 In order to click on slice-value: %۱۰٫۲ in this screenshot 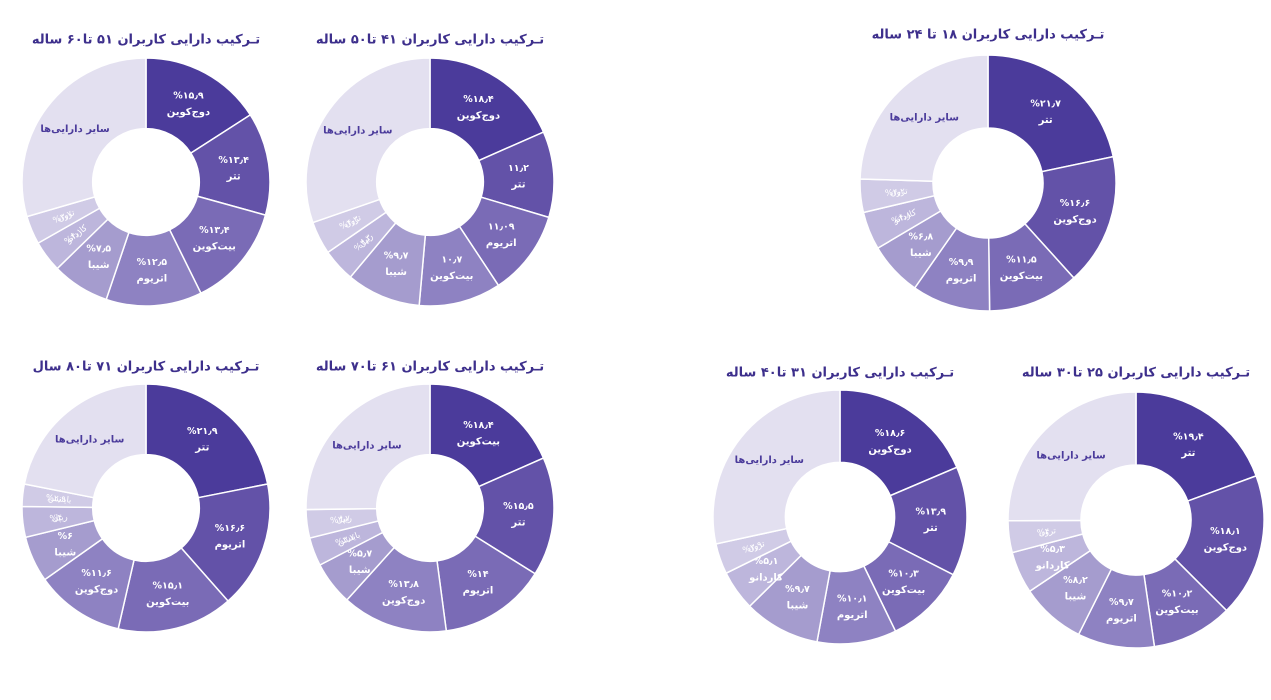, I will do `click(1177, 593)`.